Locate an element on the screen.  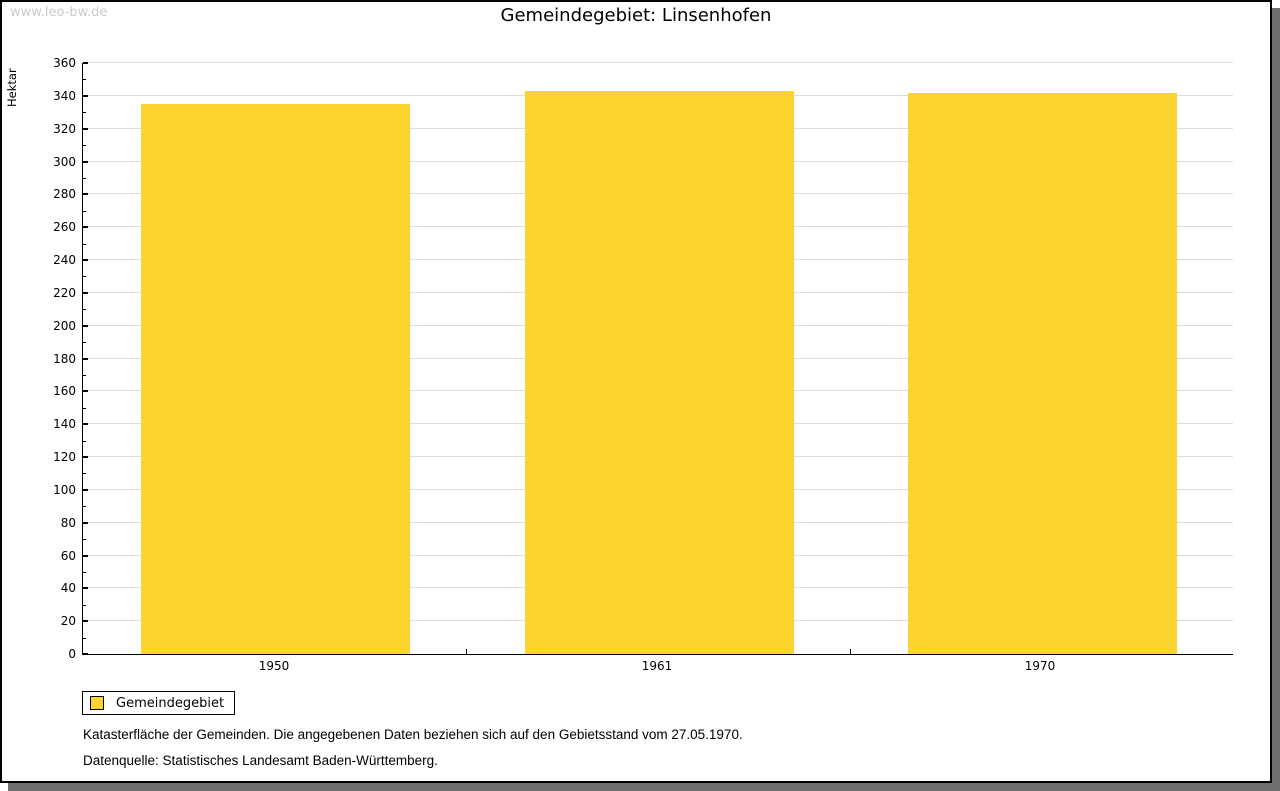
chart-title: Gemeindegebiet: Linsenhofen is located at coordinates (636, 15).